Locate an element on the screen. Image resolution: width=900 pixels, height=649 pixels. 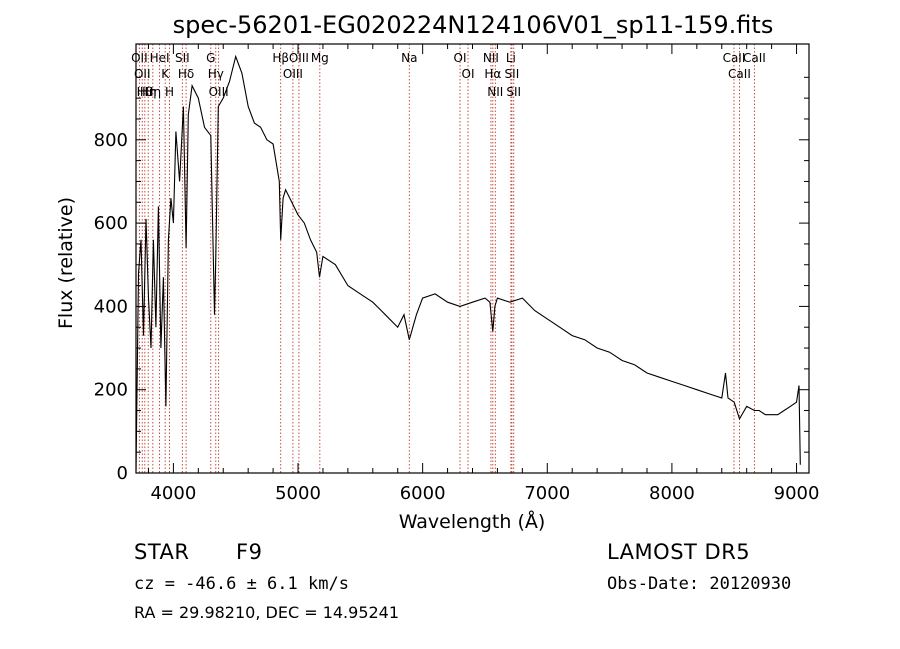
line-label: OII is located at coordinates (139, 58).